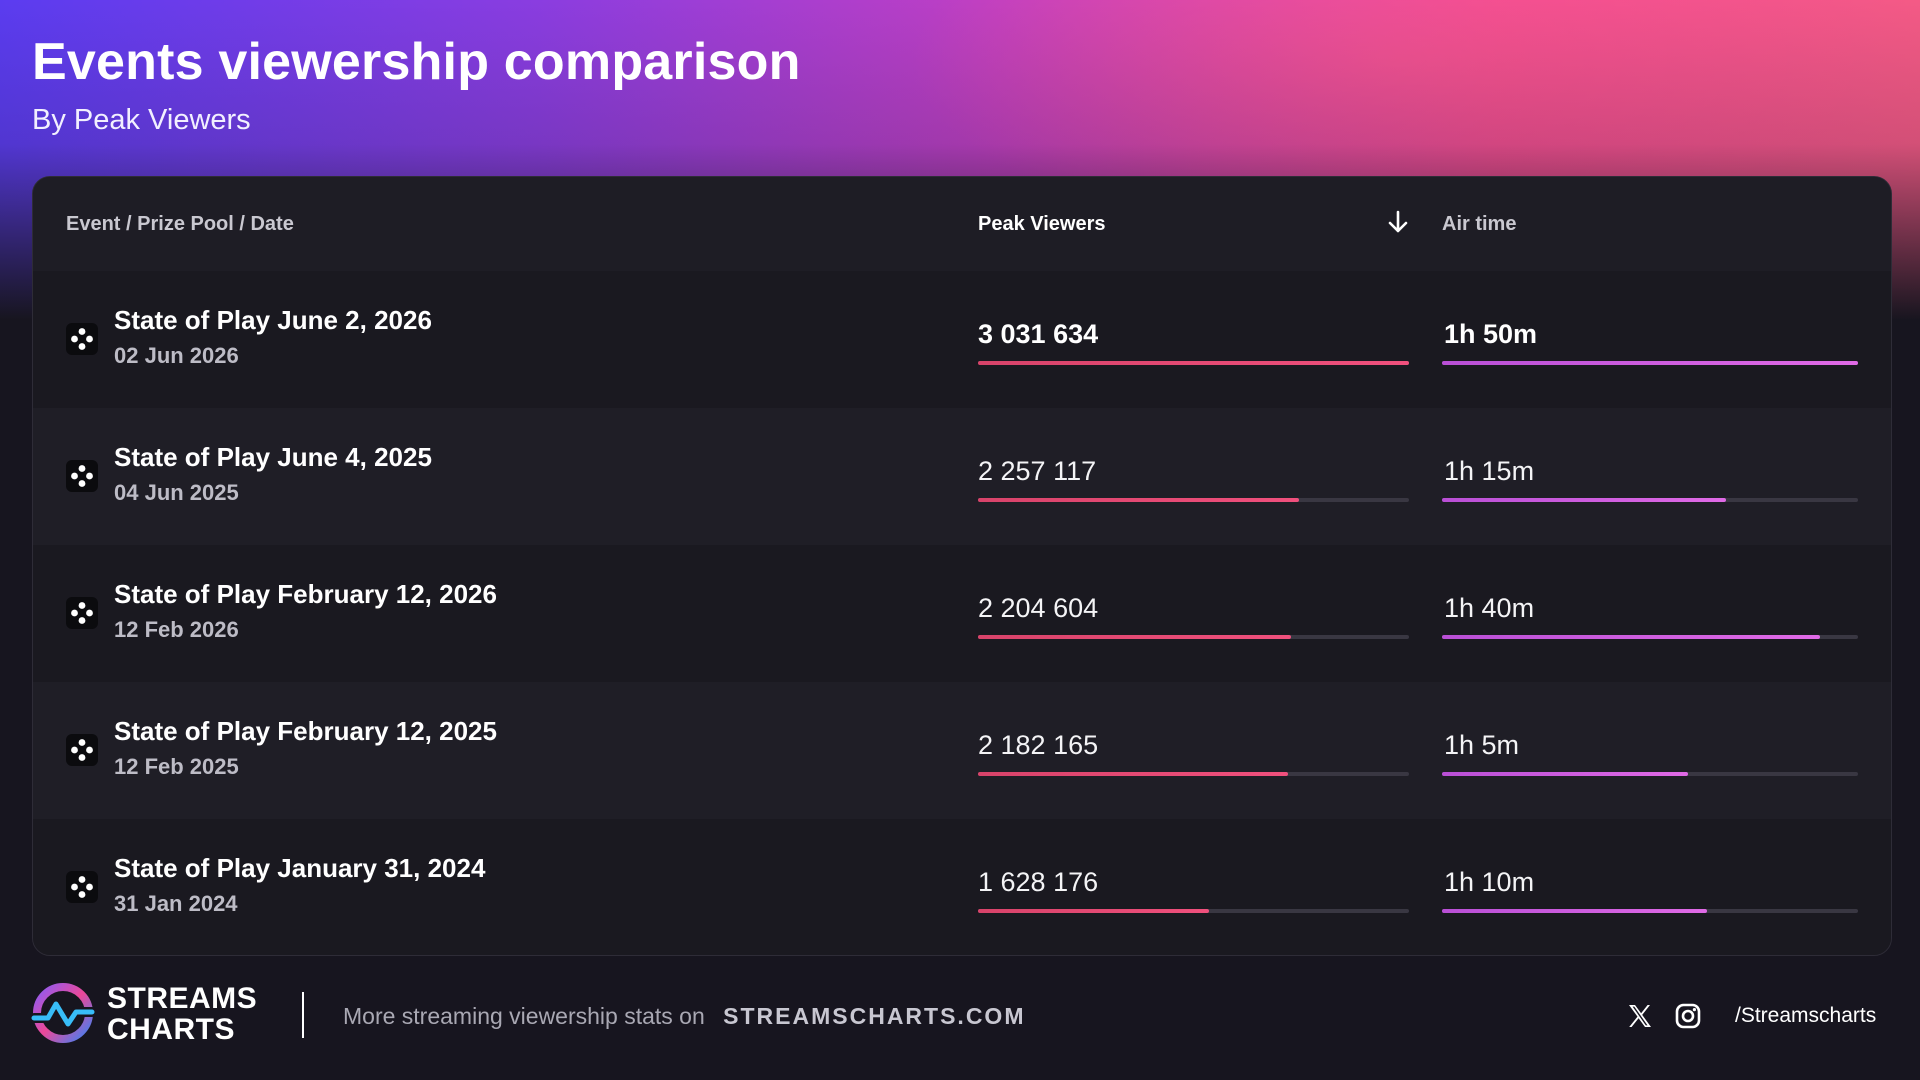 This screenshot has height=1080, width=1920. What do you see at coordinates (176, 903) in the screenshot?
I see `event-date: 31 Jan 2024` at bounding box center [176, 903].